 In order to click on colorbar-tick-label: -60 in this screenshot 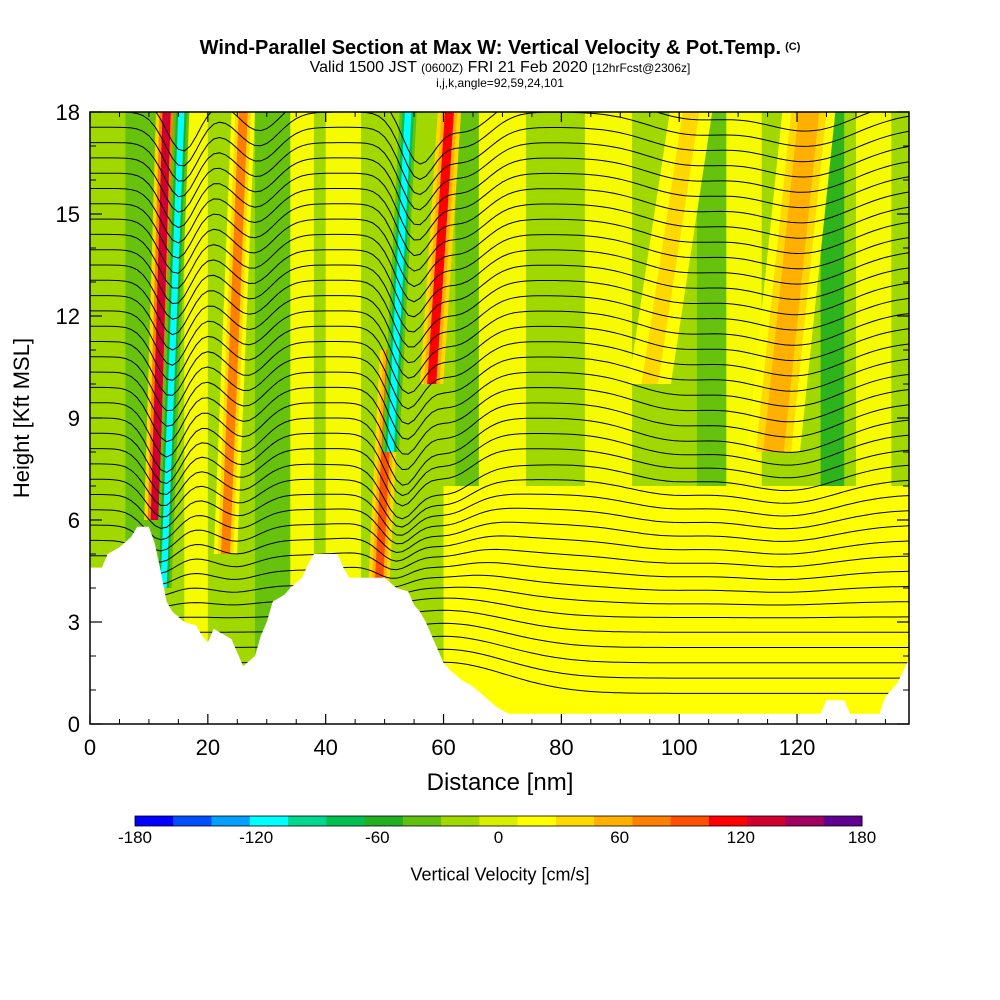, I will do `click(377, 837)`.